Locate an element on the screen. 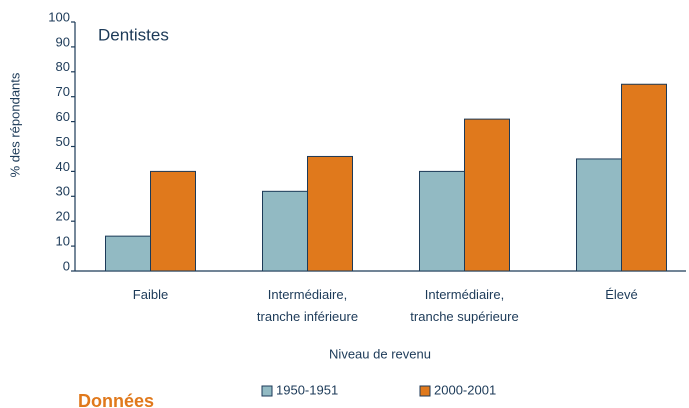  x-axis-label: Niveau de revenu is located at coordinates (380, 353).